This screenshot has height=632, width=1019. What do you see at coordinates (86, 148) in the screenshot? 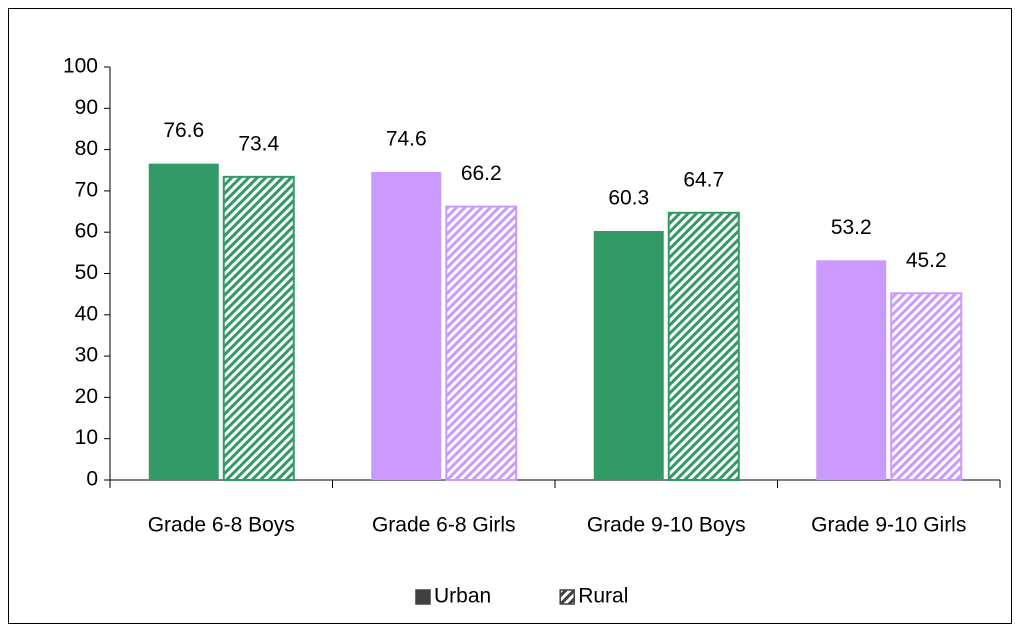
I see `y-tick-label: 80` at bounding box center [86, 148].